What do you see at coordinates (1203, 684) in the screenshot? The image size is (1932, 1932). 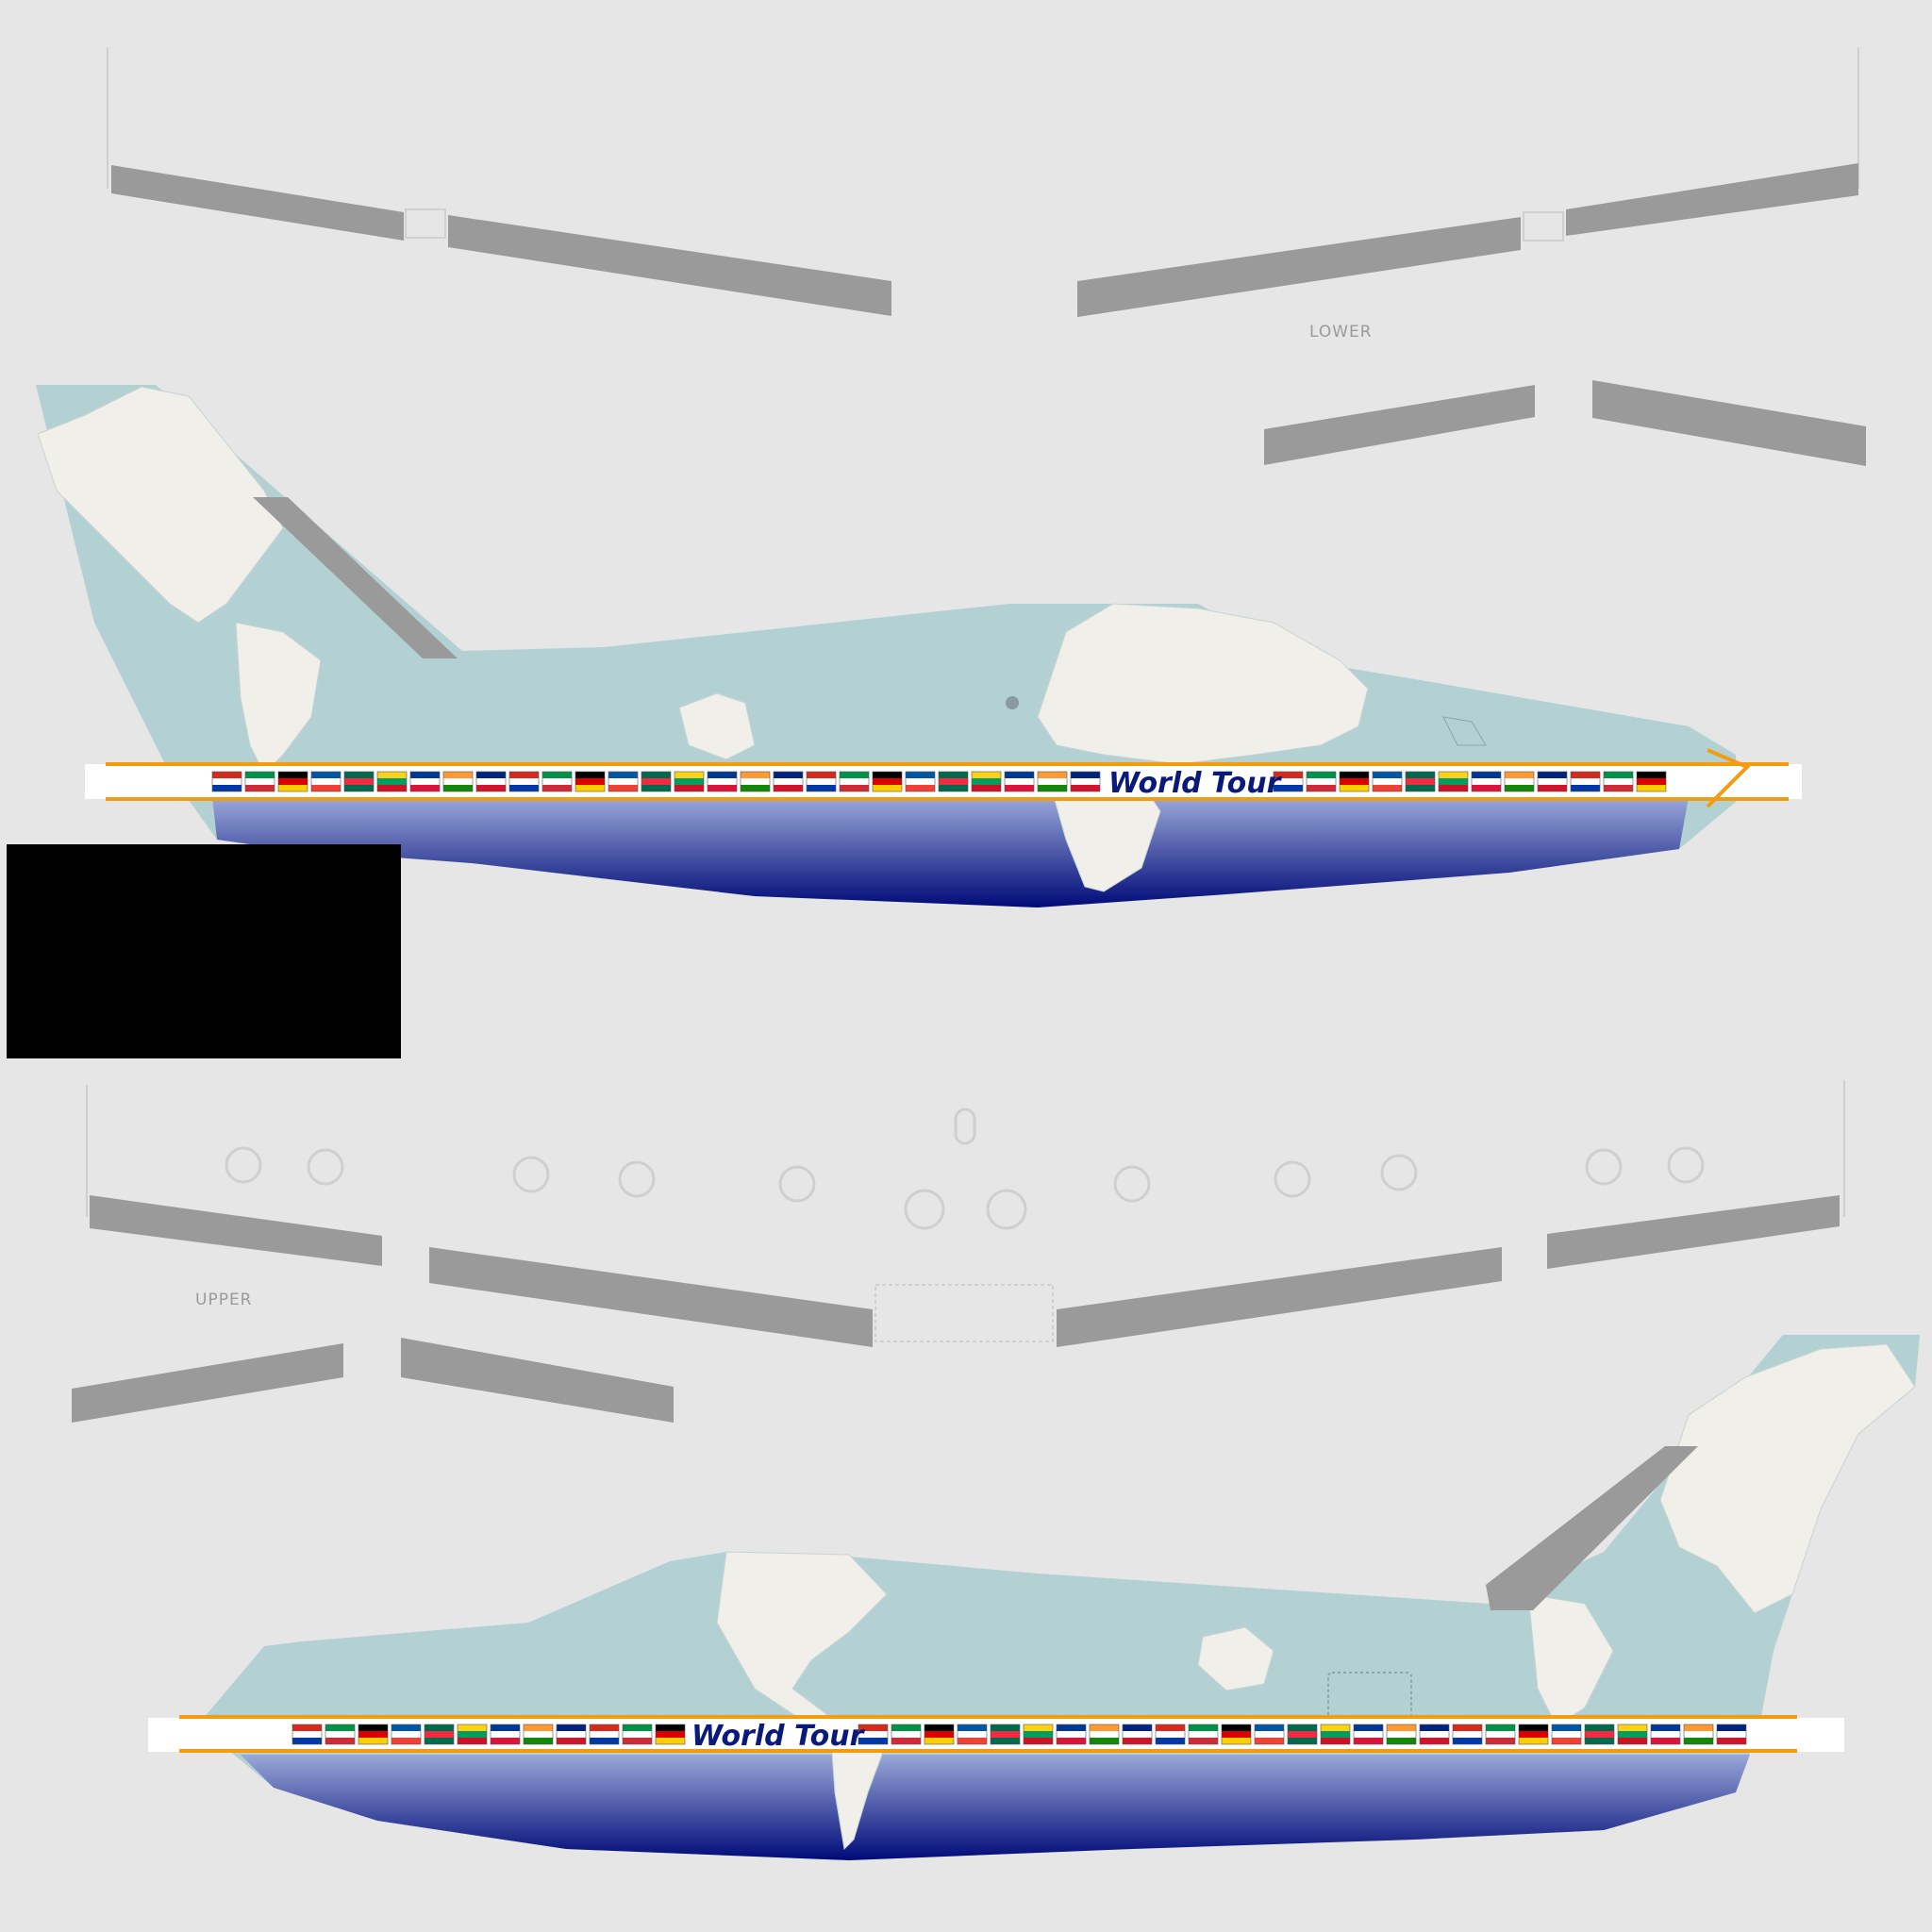 I see `continent-eurasia` at bounding box center [1203, 684].